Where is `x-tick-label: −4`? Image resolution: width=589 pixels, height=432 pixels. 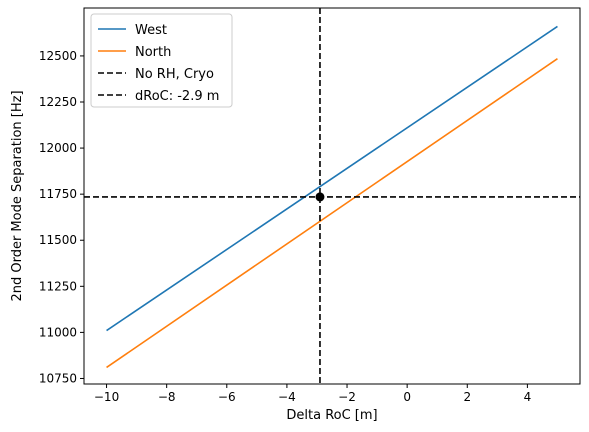 x-tick-label: −4 is located at coordinates (287, 397).